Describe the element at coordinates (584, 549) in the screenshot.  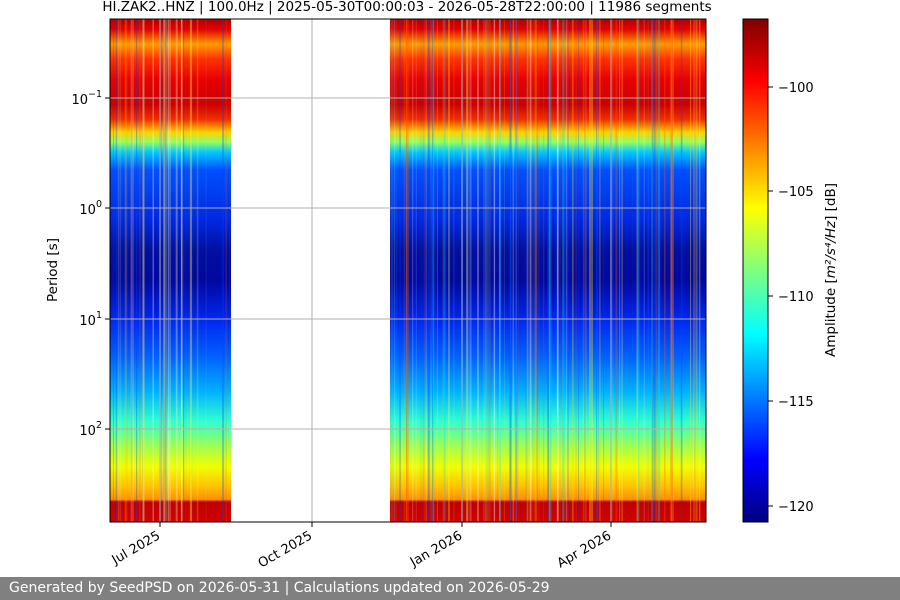
I see `x-tick-label-apr: Apr 2026` at that location.